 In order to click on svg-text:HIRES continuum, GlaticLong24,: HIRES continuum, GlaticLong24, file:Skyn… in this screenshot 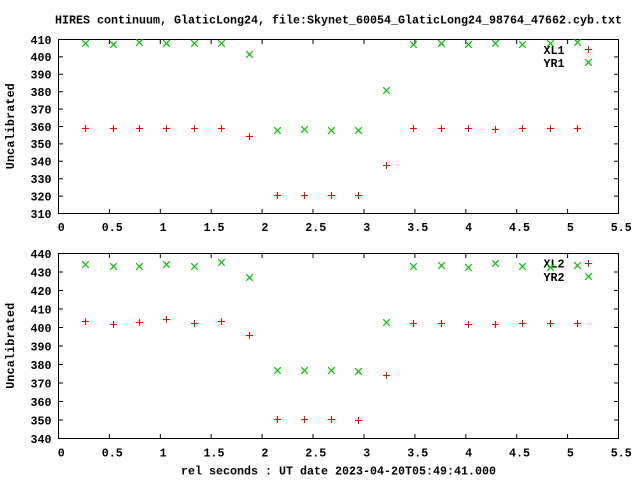, I will do `click(338, 20)`.